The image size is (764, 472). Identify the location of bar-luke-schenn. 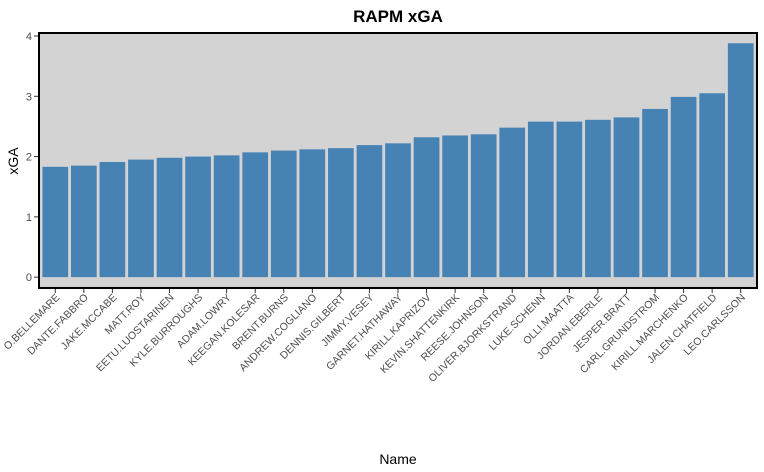
(540, 199).